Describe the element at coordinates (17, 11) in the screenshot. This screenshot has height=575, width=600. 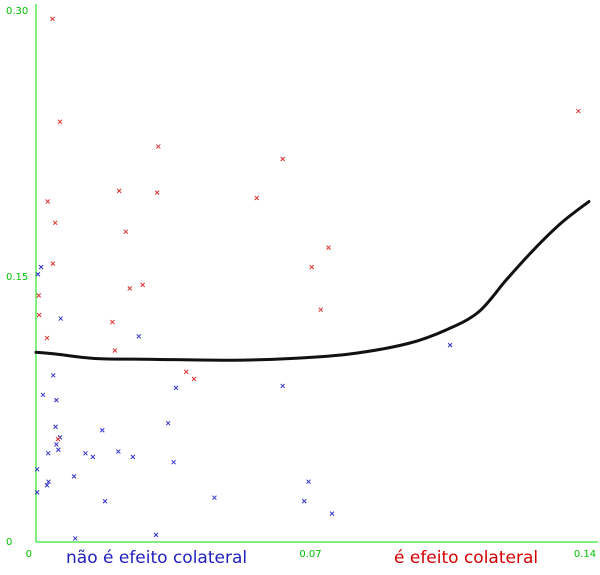
I see `y-tick-label: 0.30` at that location.